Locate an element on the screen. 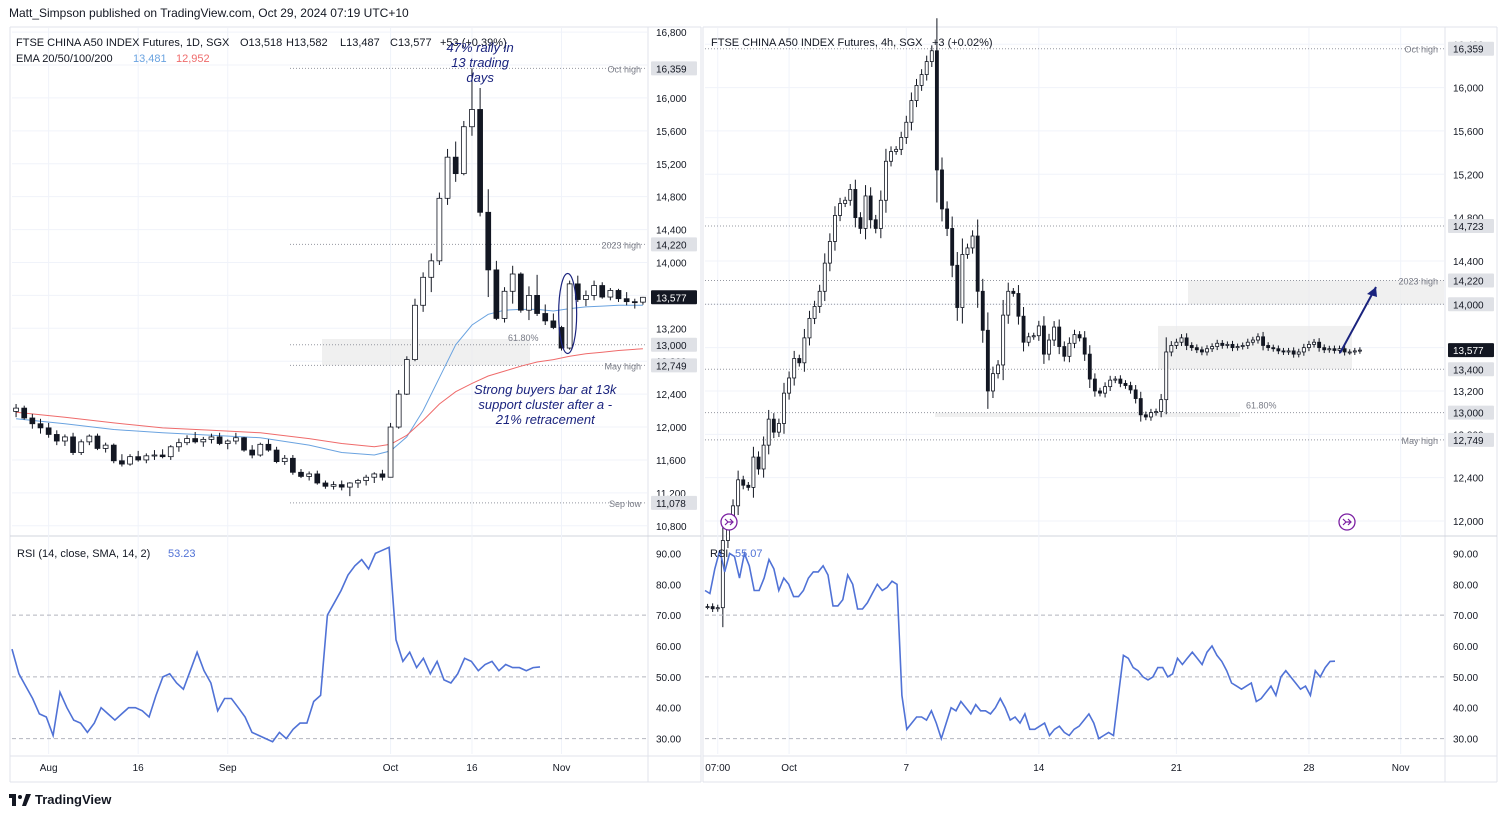  rsi-axis-tick: 60.00 is located at coordinates (668, 647).